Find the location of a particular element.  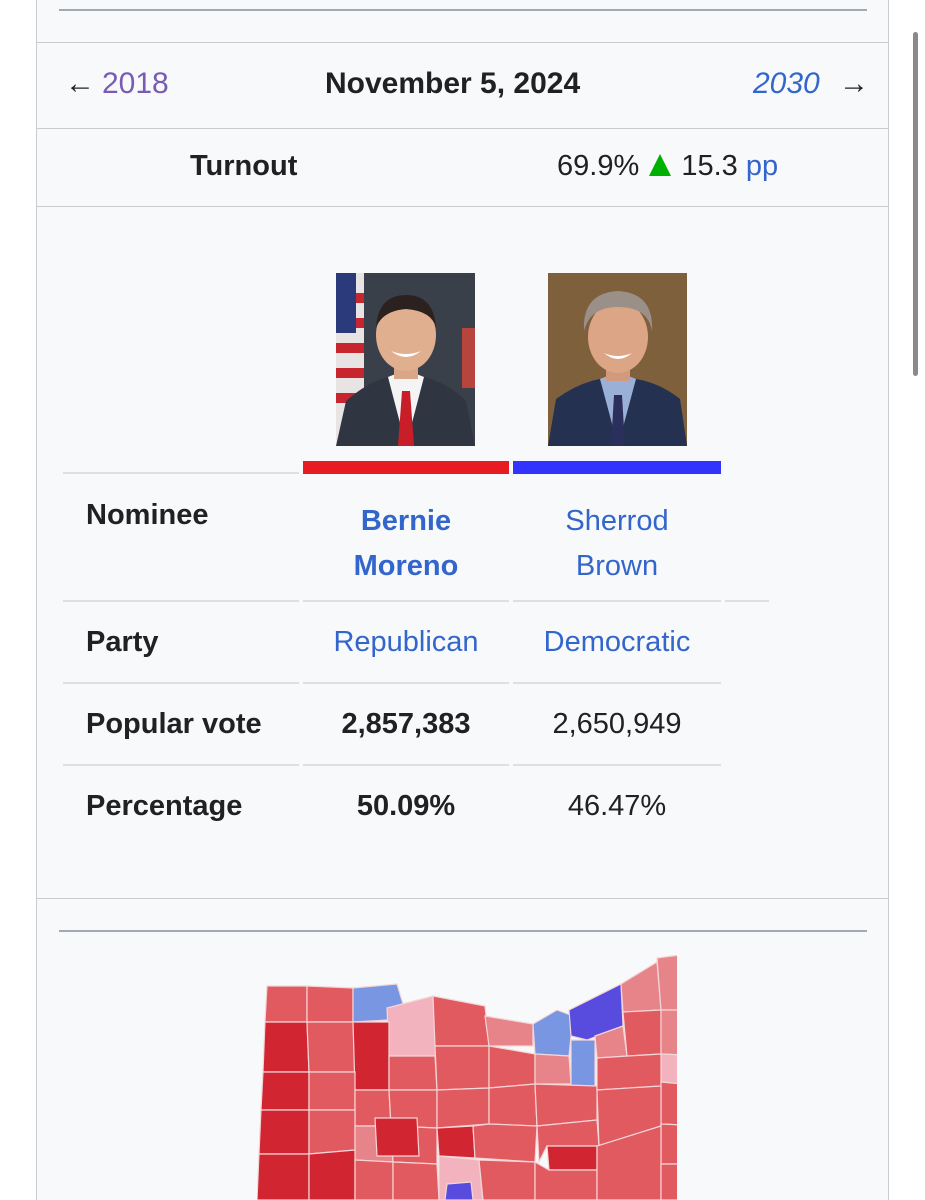

county-results-map is located at coordinates (467, 1075).